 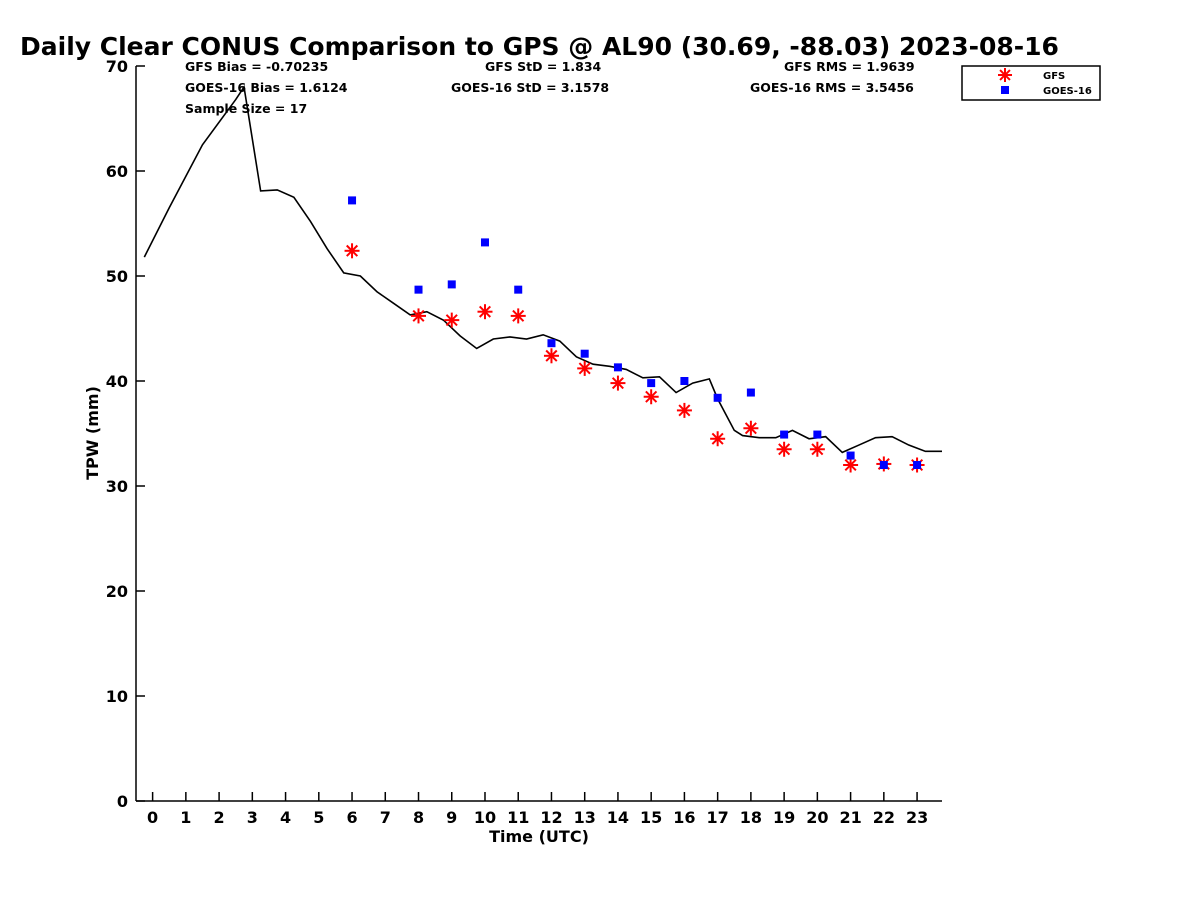 I want to click on x-tick-label: 18, so click(x=751, y=817).